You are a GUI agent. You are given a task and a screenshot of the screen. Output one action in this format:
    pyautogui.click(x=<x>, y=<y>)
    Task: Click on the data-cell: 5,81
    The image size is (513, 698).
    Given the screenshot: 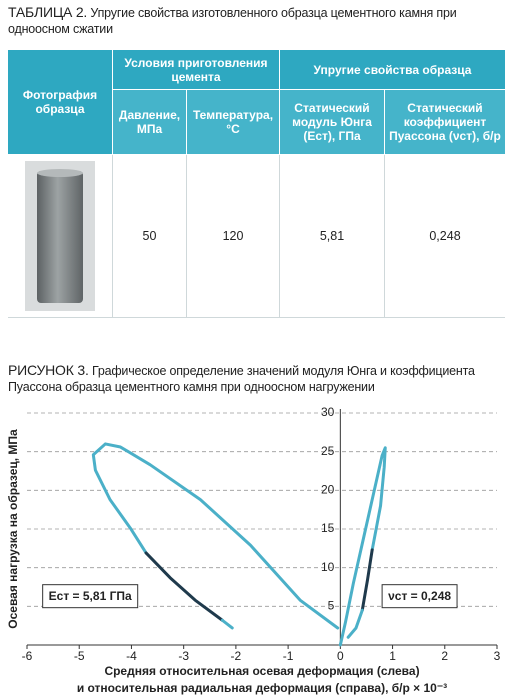 What is the action you would take?
    pyautogui.click(x=332, y=236)
    